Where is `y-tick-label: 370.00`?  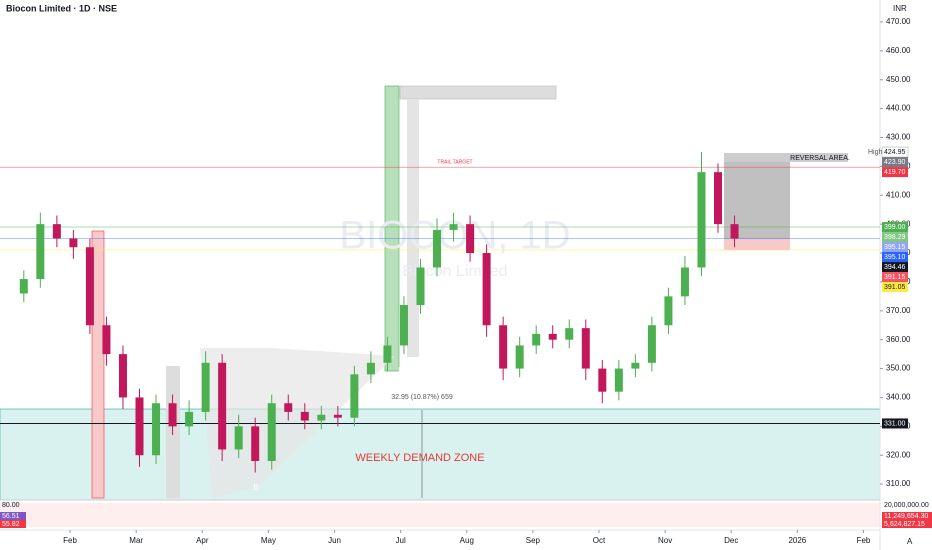 y-tick-label: 370.00 is located at coordinates (898, 310).